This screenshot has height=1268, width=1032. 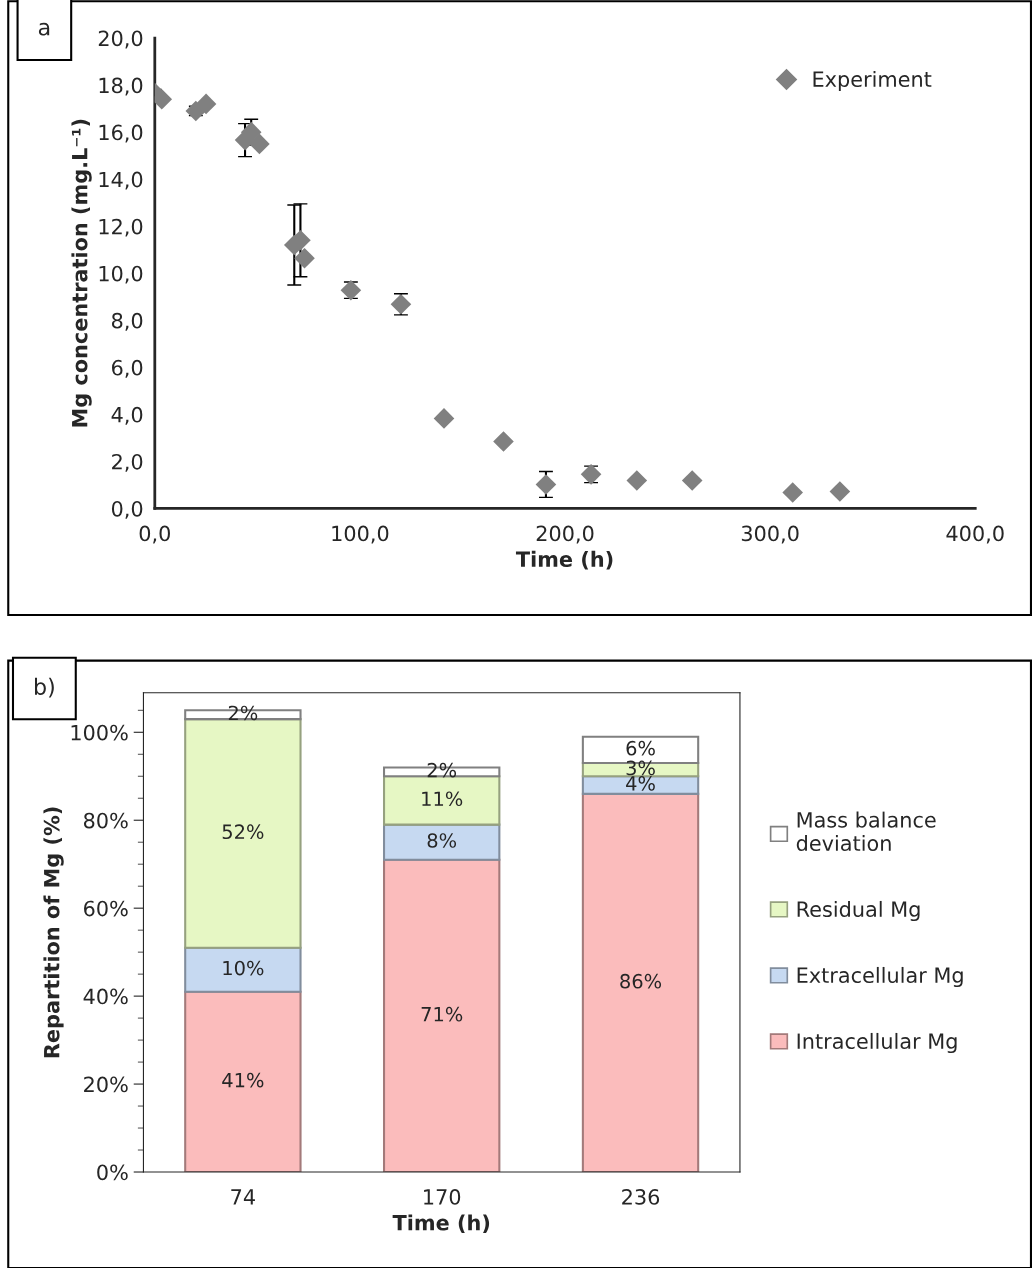 I want to click on x-tick-label: 0,0, so click(x=154, y=534).